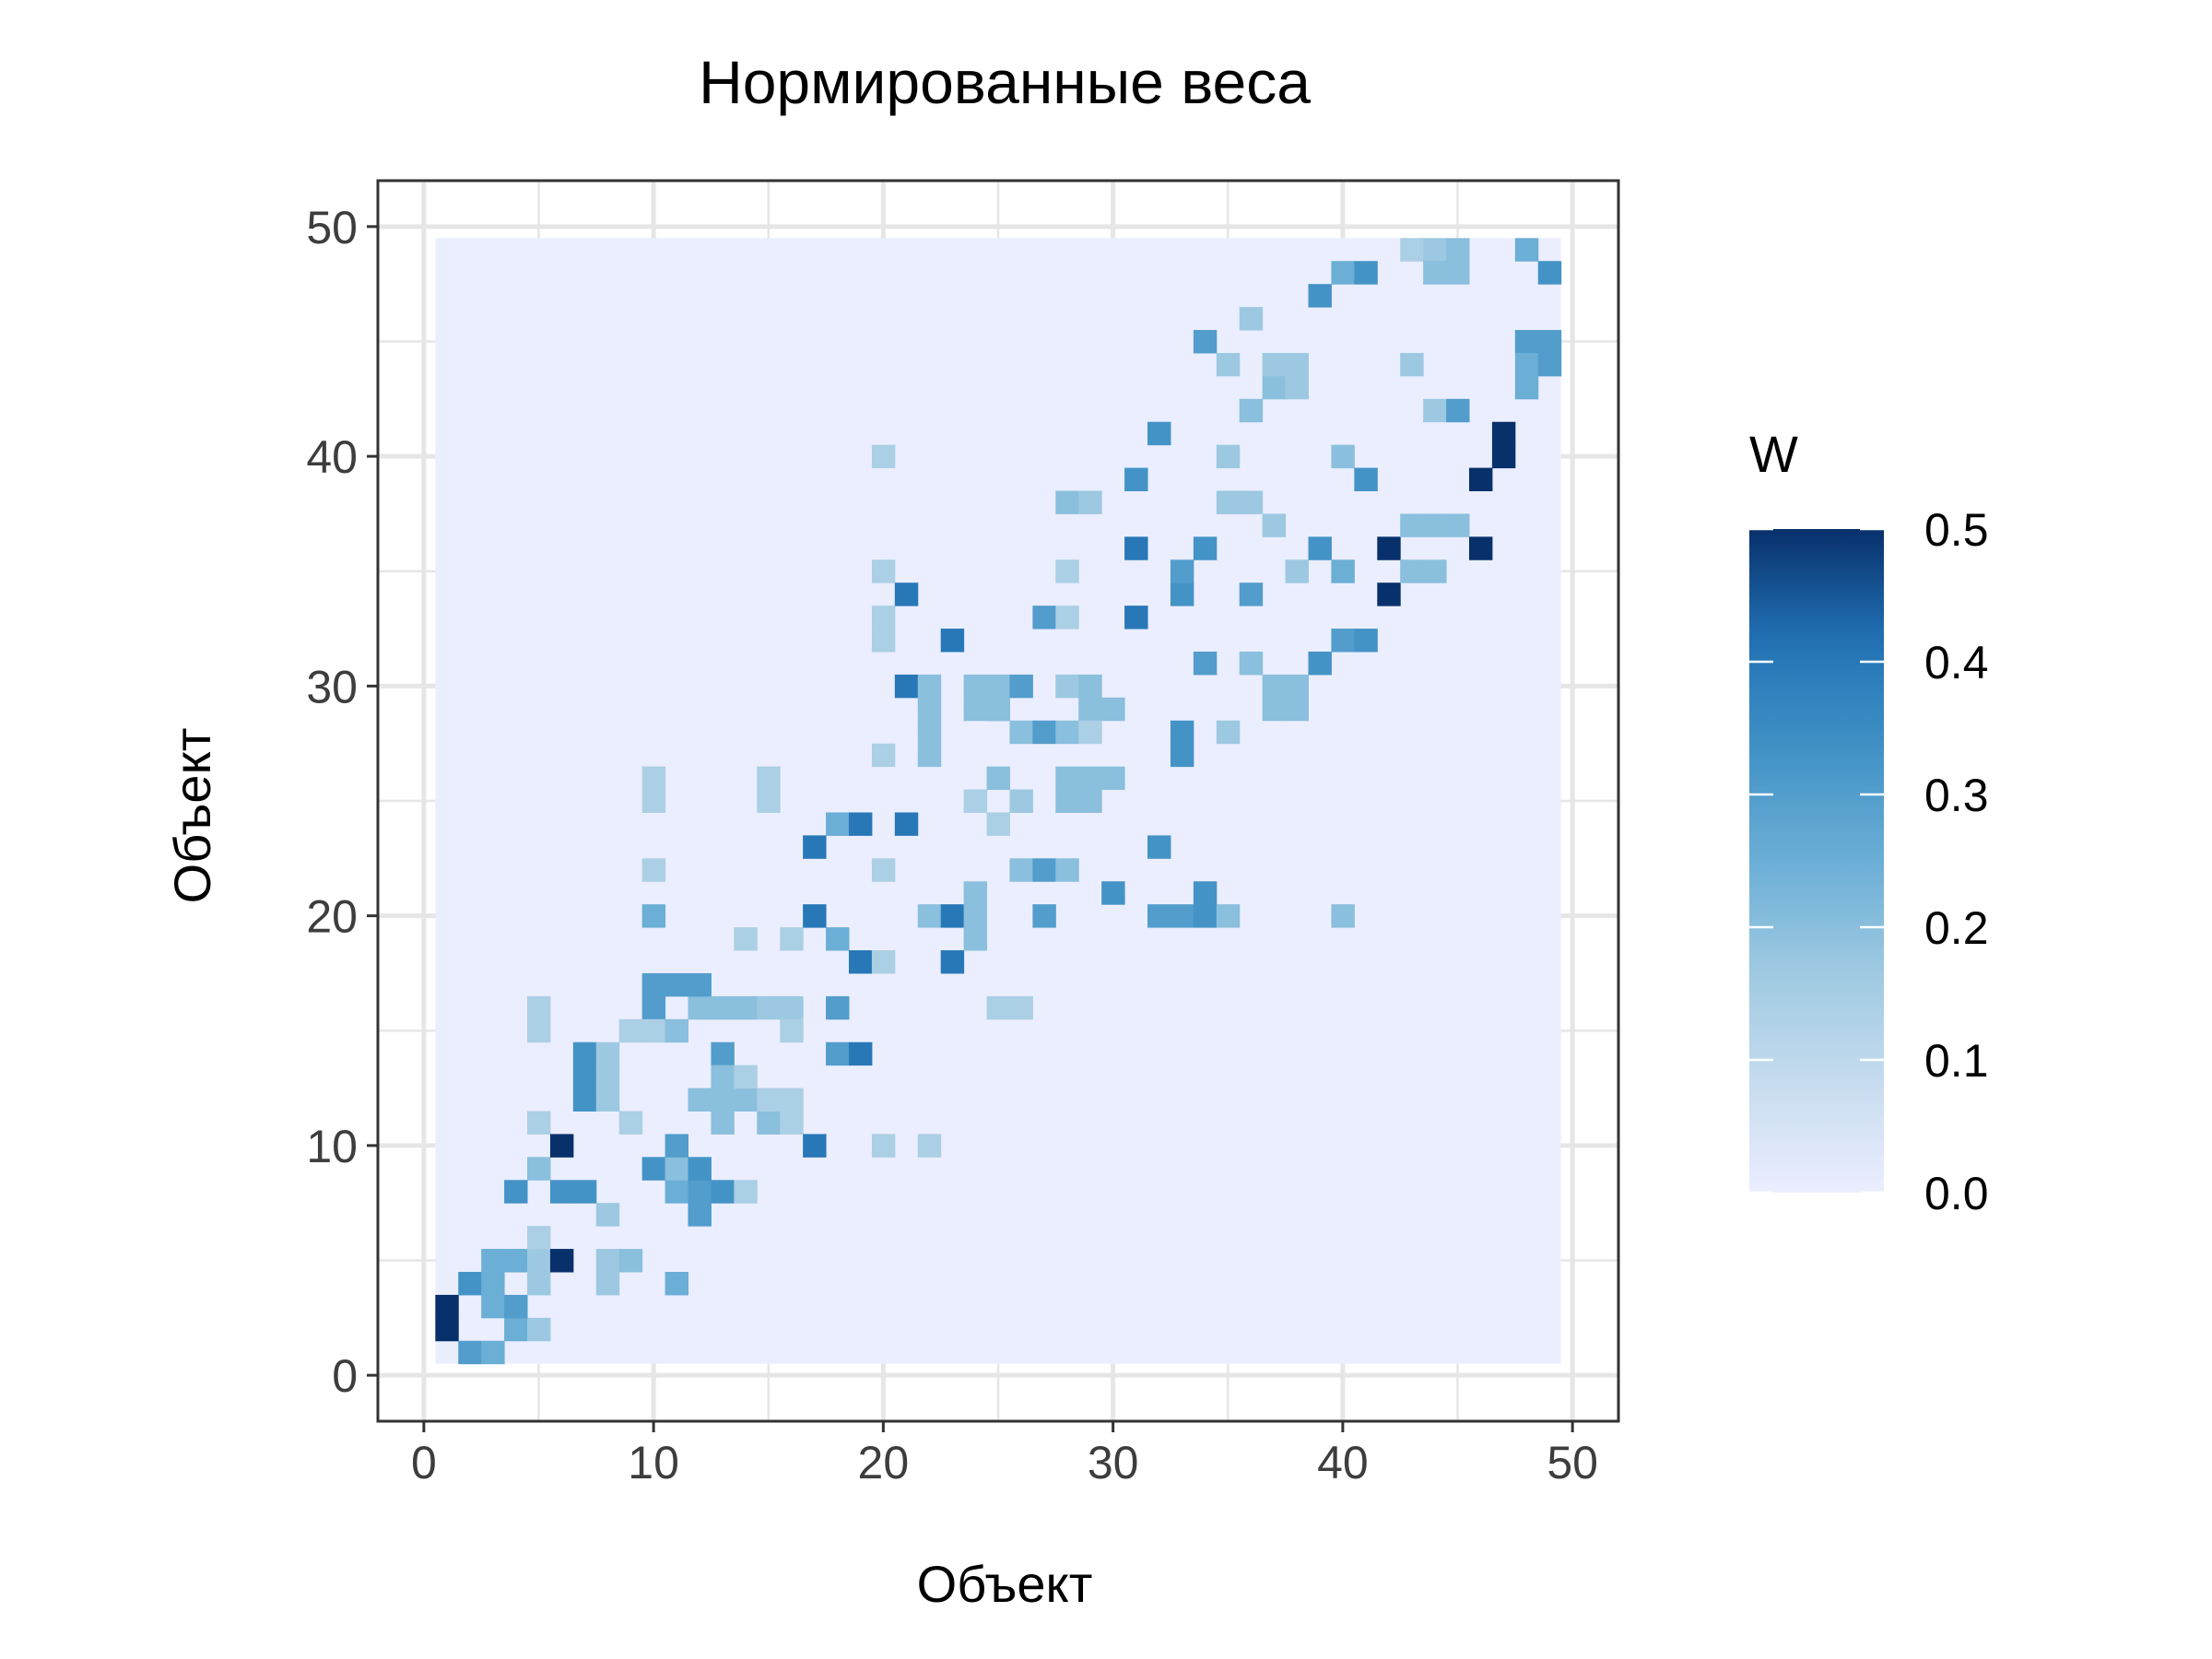 The image size is (2212, 1659). What do you see at coordinates (345, 1376) in the screenshot?
I see `y-tick-label: 0` at bounding box center [345, 1376].